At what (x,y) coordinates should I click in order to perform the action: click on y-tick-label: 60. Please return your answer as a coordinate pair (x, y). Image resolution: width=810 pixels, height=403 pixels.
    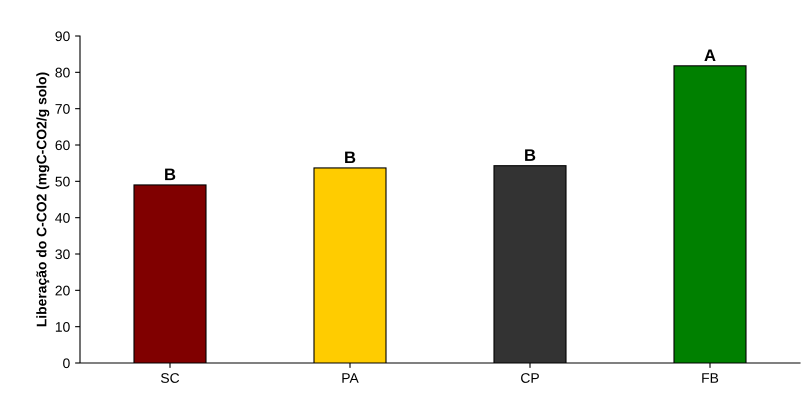
    Looking at the image, I should click on (63, 145).